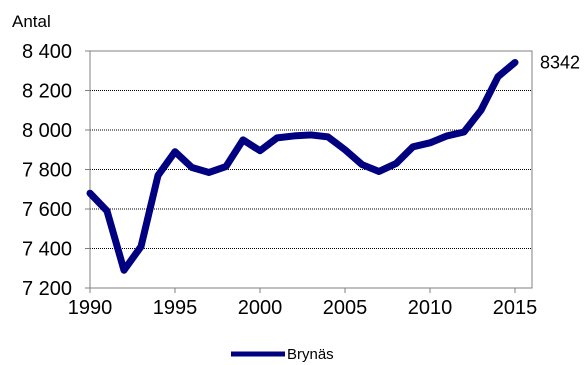 The width and height of the screenshot is (587, 365). Describe the element at coordinates (47, 289) in the screenshot. I see `y-tick-label: 7 200` at that location.